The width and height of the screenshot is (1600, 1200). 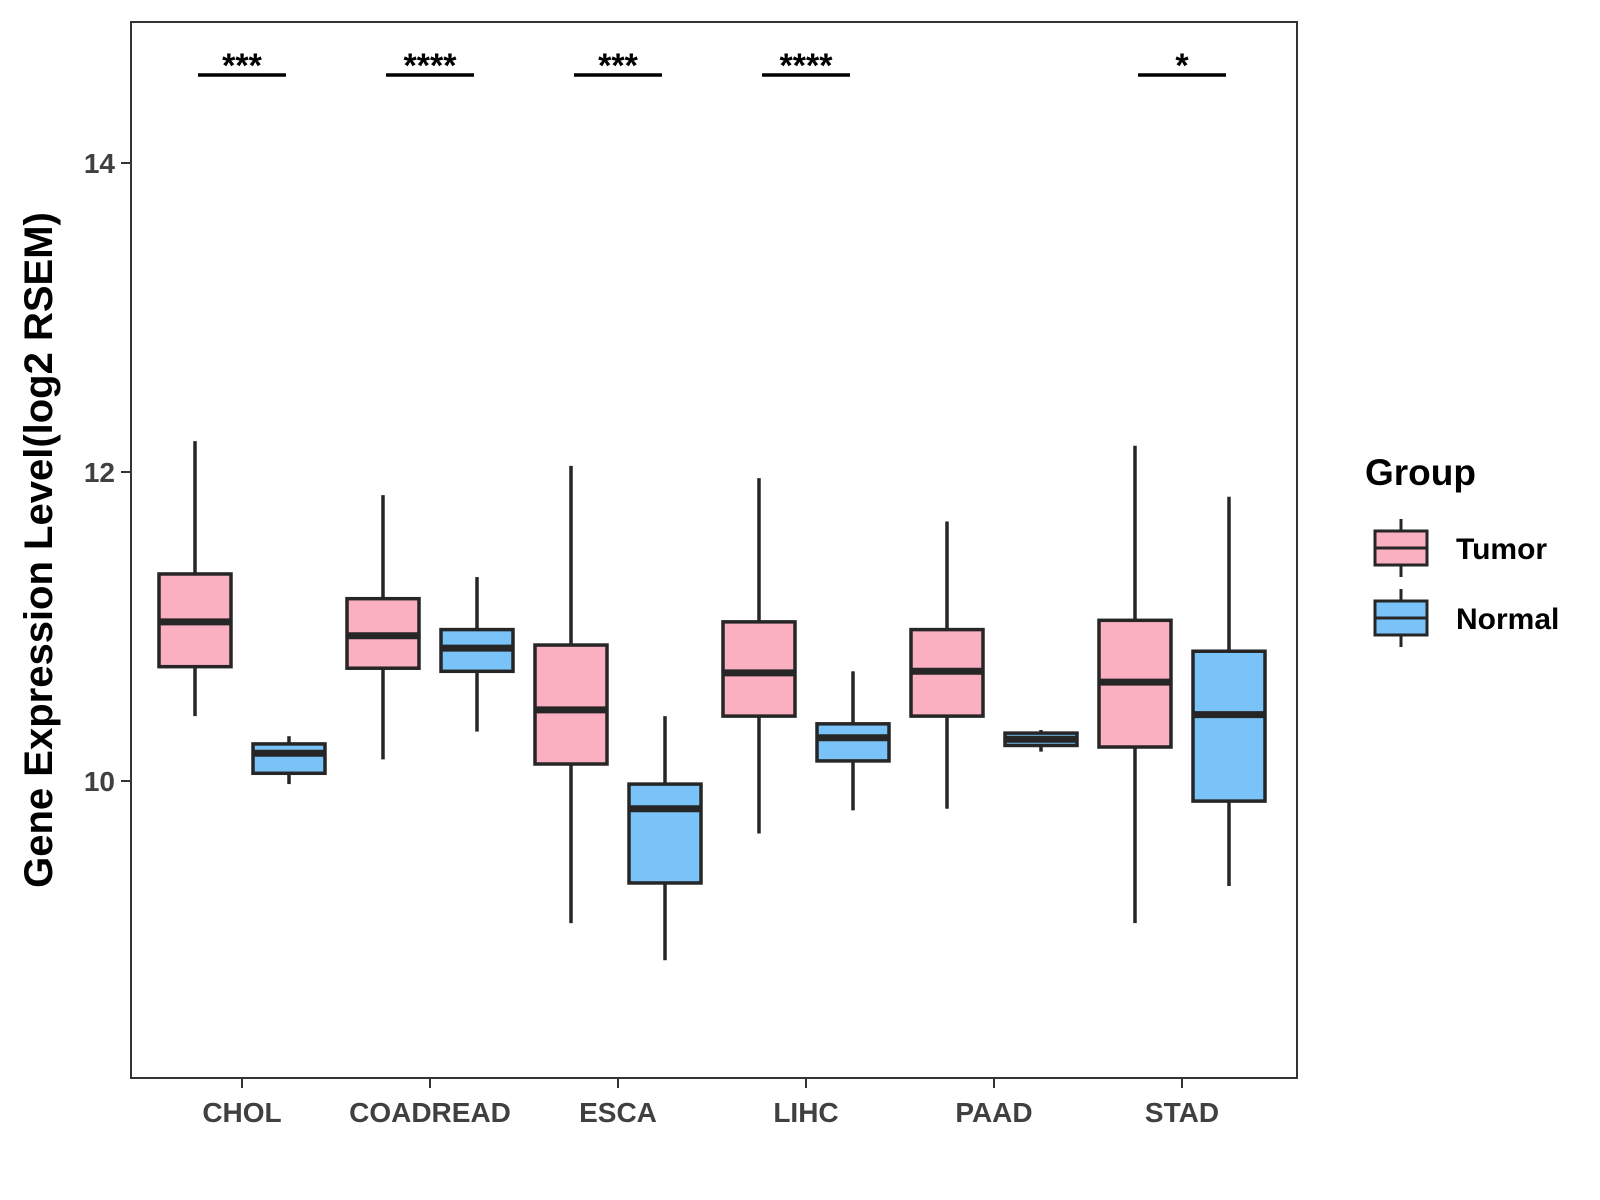 What do you see at coordinates (710, 1103) in the screenshot?
I see `x-axis: CHOL COADREAD ESCA LIHC PAAD STAD` at bounding box center [710, 1103].